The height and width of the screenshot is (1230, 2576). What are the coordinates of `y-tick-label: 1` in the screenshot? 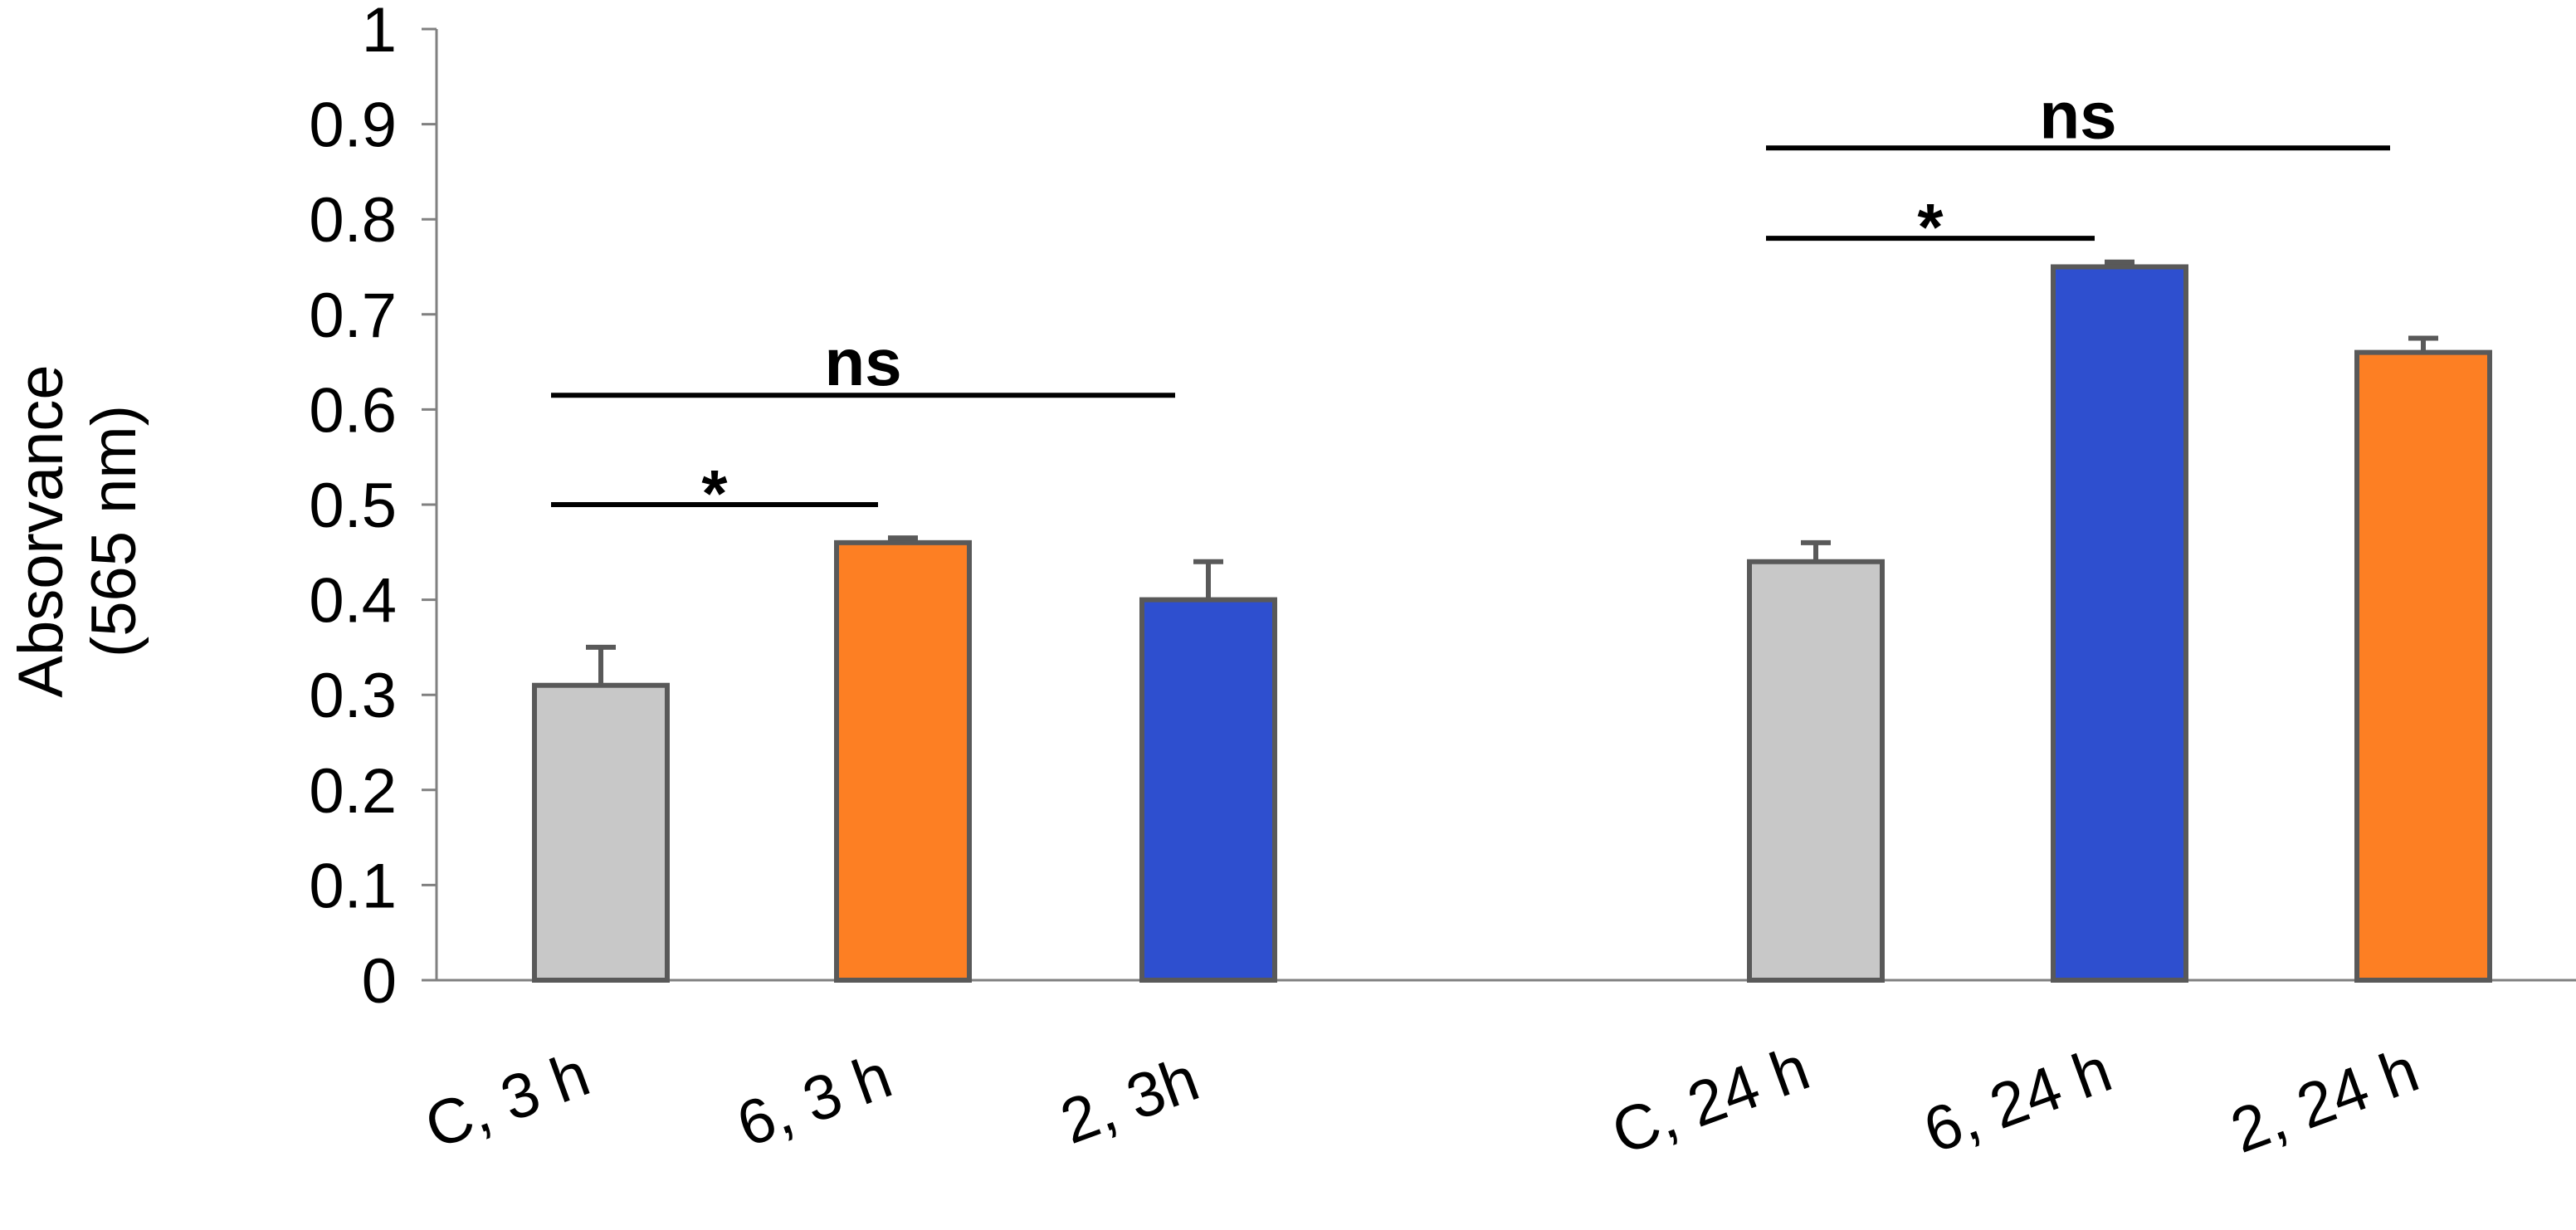 It's located at (380, 33).